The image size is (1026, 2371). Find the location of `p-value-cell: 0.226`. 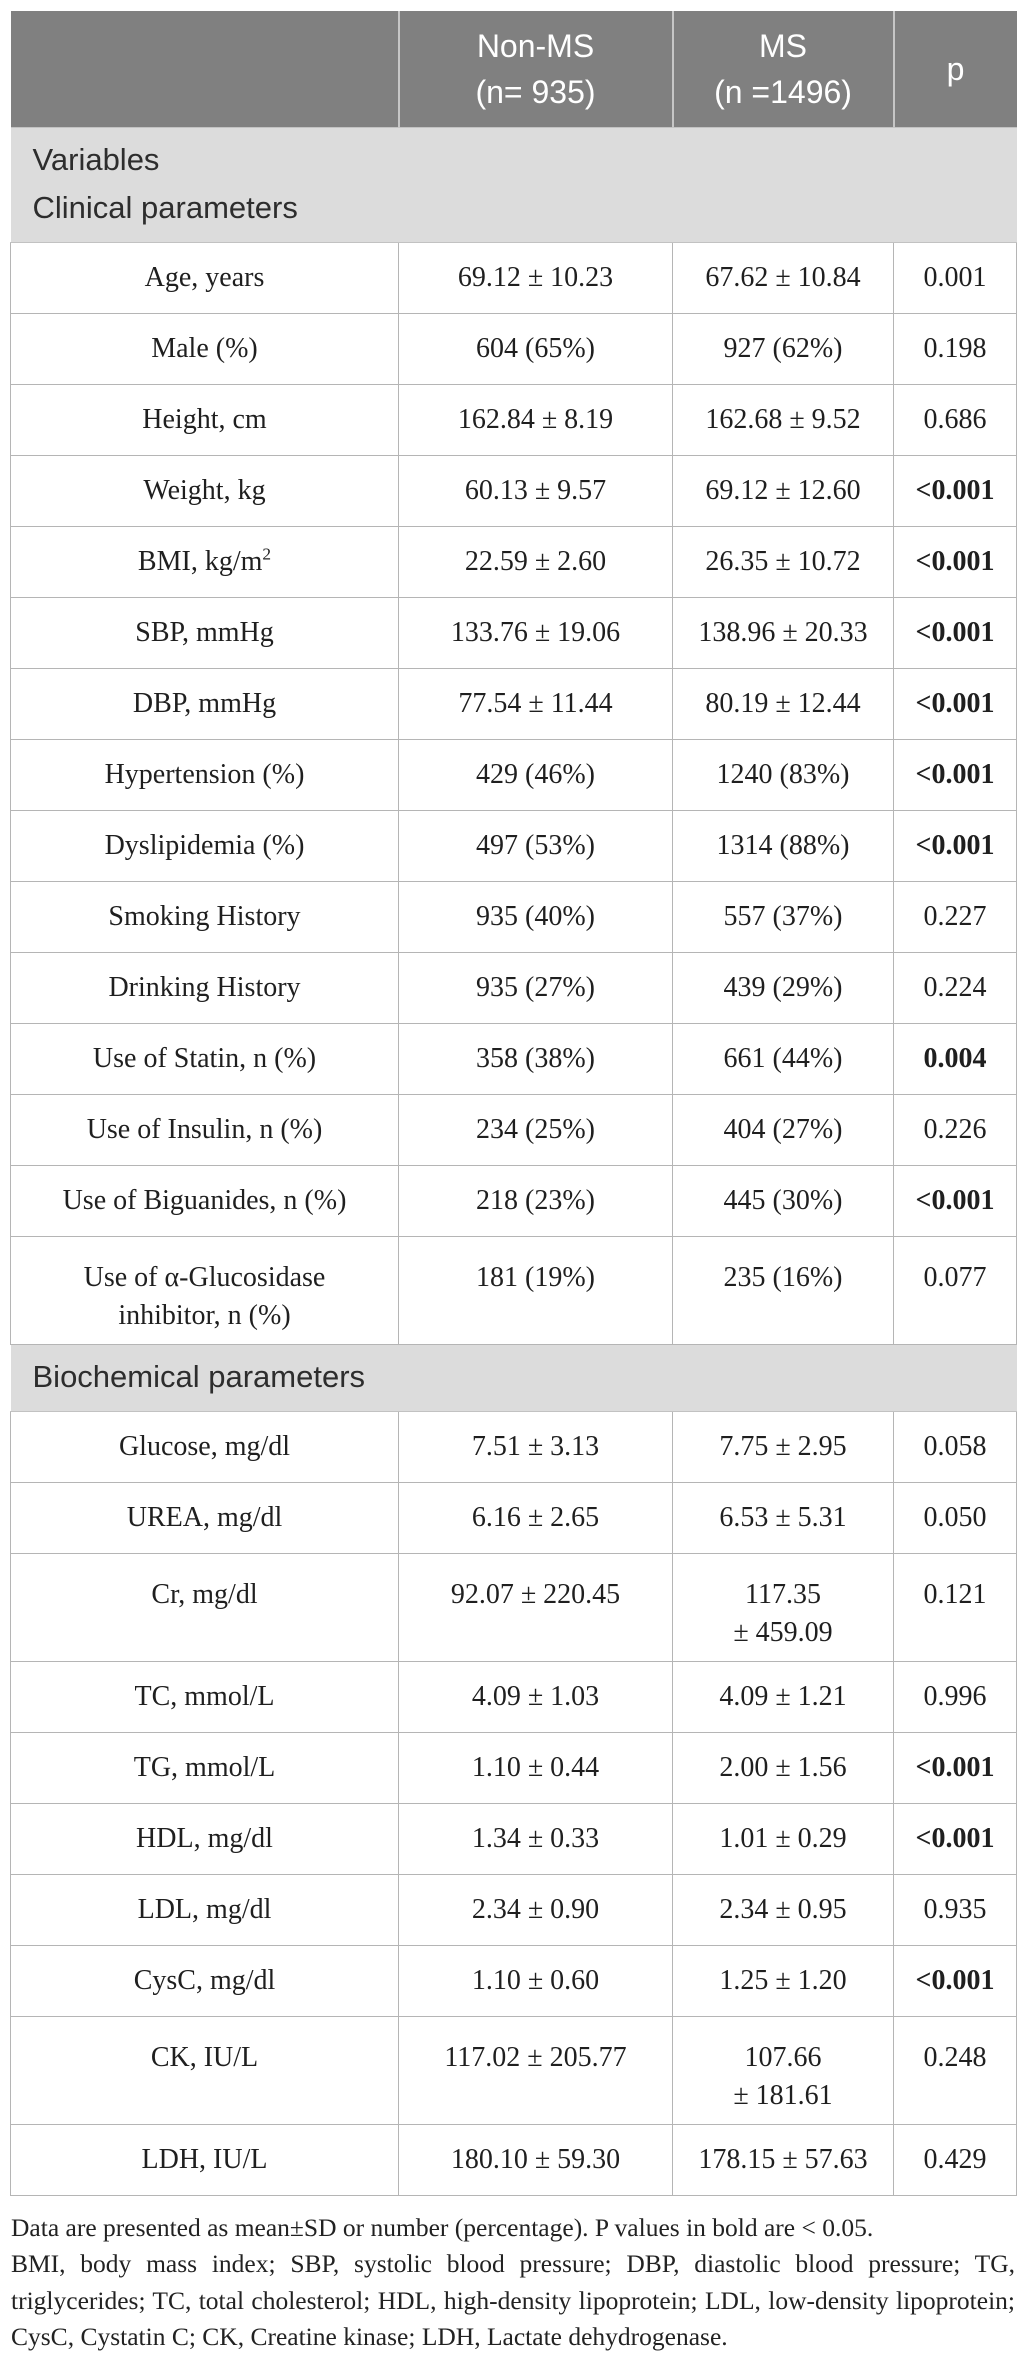

p-value-cell: 0.226 is located at coordinates (955, 1130).